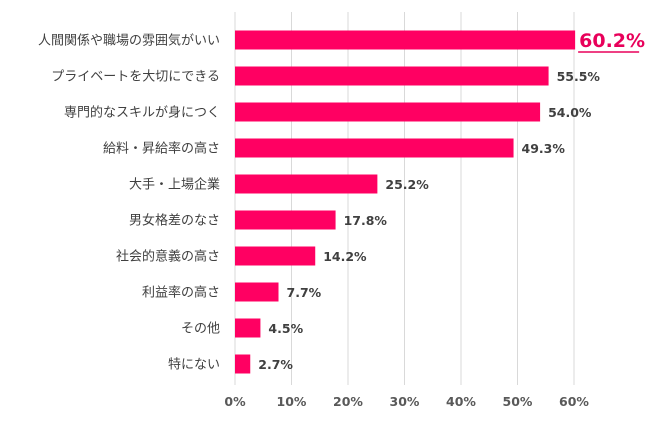 This screenshot has width=650, height=437. I want to click on value-label: 2.7%, so click(275, 364).